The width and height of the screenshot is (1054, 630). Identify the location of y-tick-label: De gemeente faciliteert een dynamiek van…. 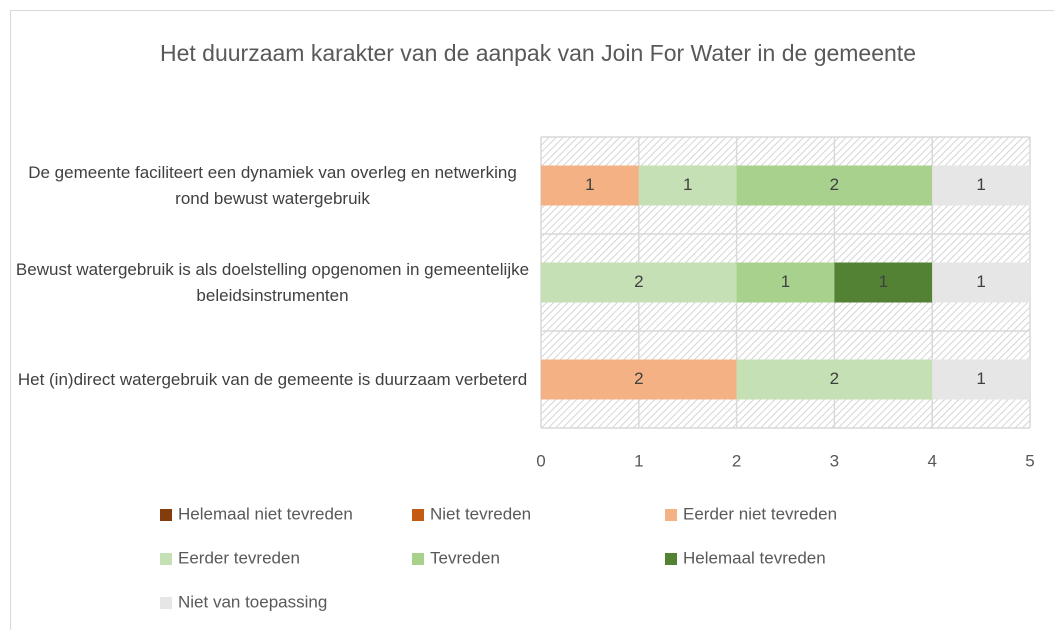
(272, 185).